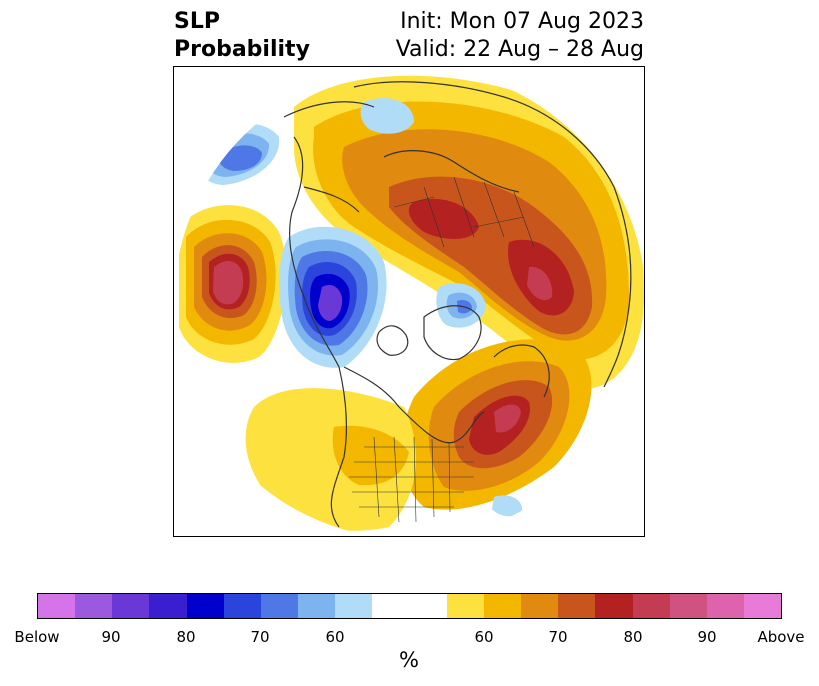 The width and height of the screenshot is (819, 686). What do you see at coordinates (197, 21) in the screenshot?
I see `title-line-1: SLP` at bounding box center [197, 21].